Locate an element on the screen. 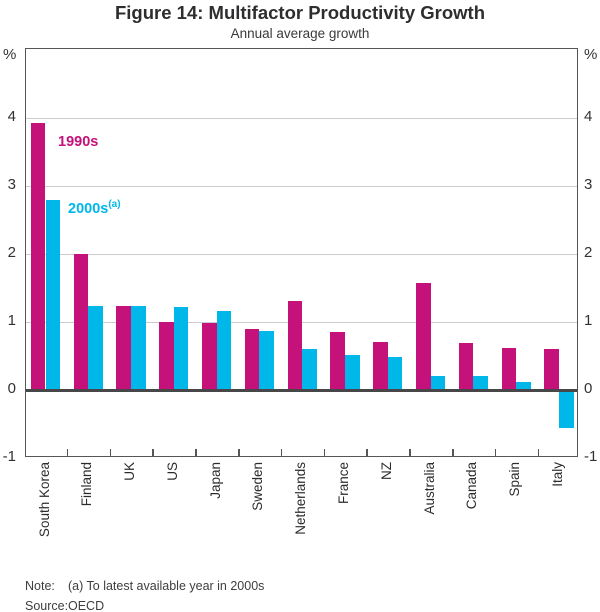  source-label: Source: is located at coordinates (47, 605).